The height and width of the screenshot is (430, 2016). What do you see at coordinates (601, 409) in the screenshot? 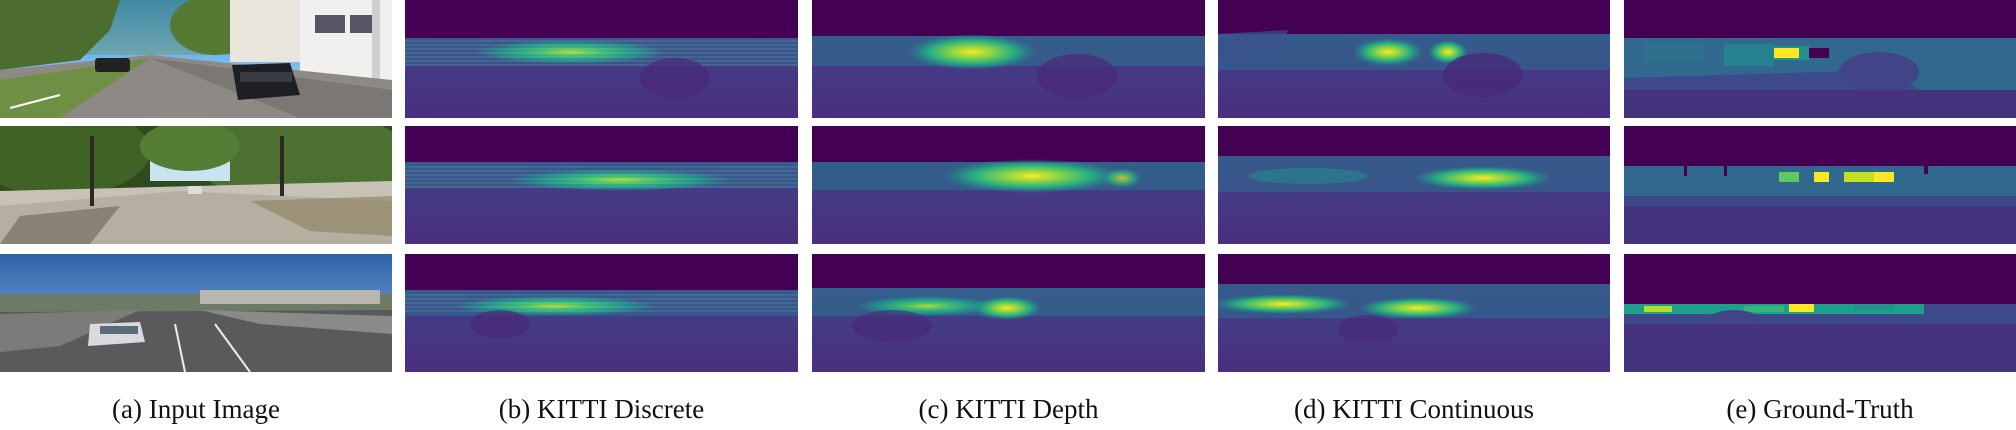
I see `caption-kitti-discrete: (b) KITTI Discrete` at bounding box center [601, 409].